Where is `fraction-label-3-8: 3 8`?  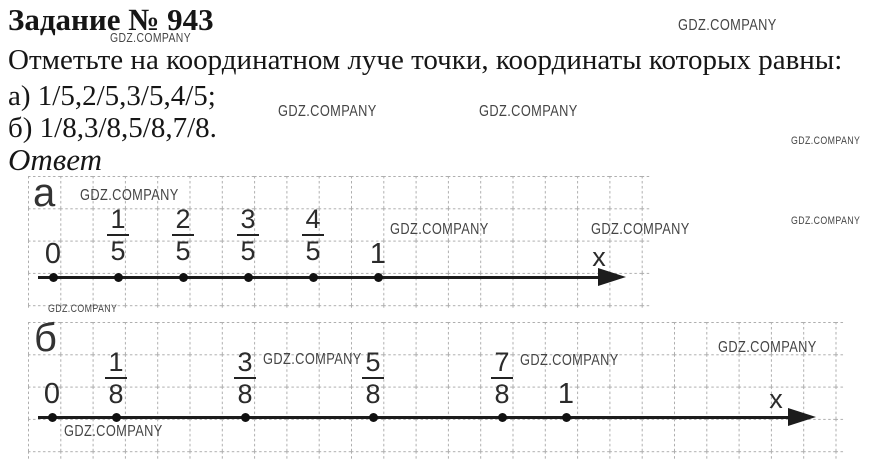 fraction-label-3-8: 3 8 is located at coordinates (245, 378).